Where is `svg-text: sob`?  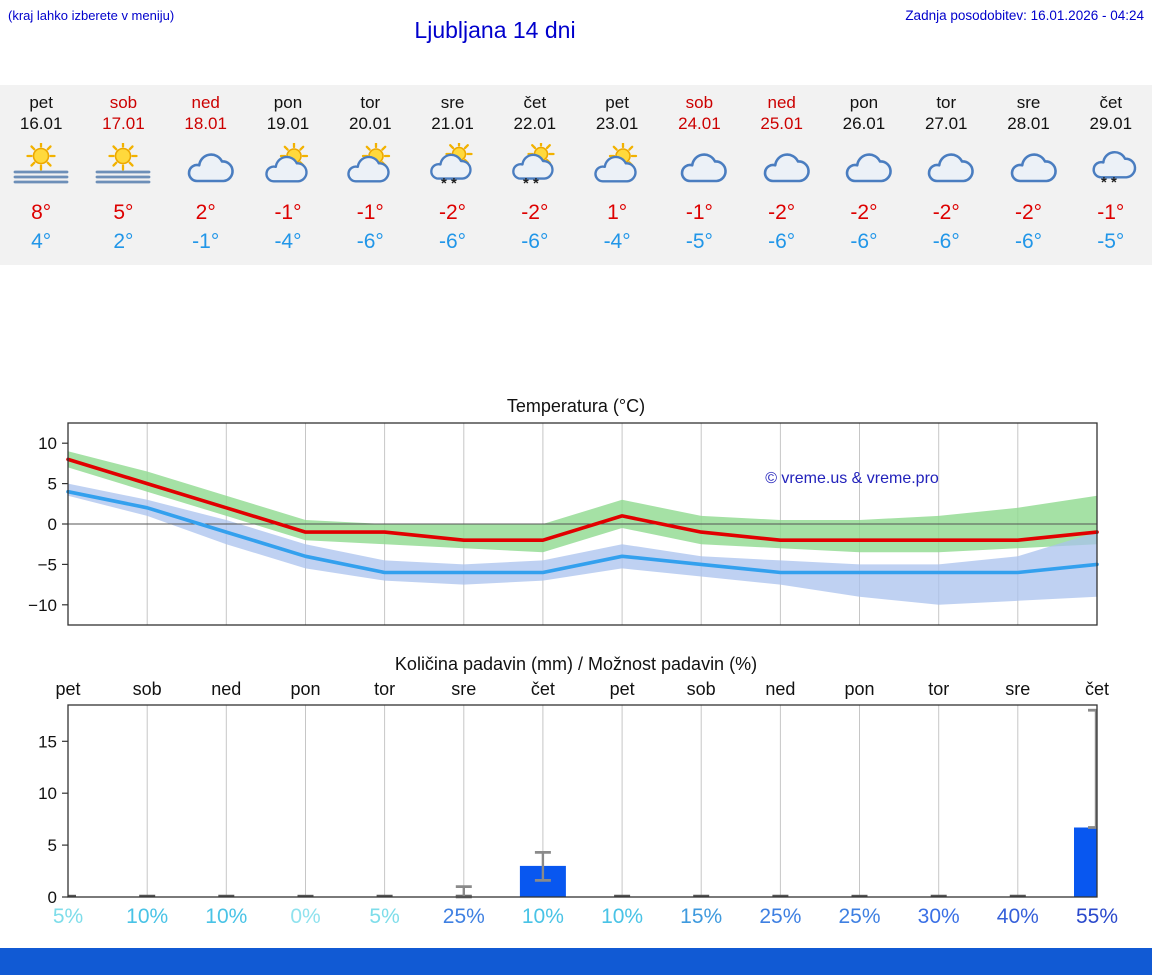 svg-text: sob is located at coordinates (701, 689).